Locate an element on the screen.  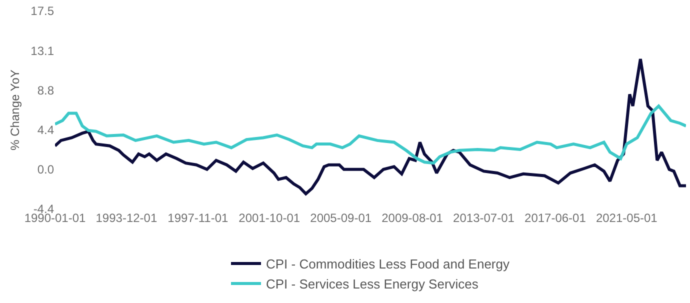
x-tick-label: 2021-05-01 is located at coordinates (627, 218).